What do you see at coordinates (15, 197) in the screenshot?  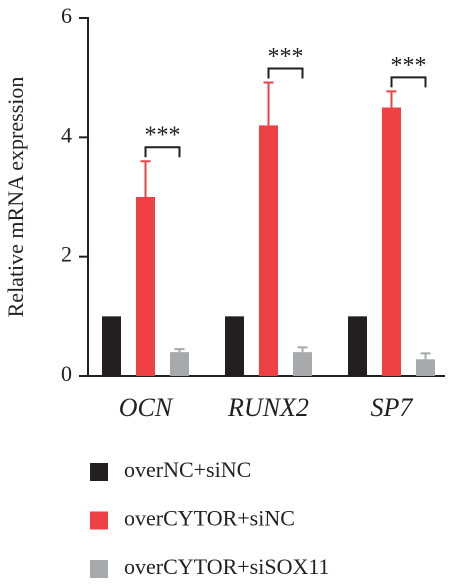 I see `y-axis-label: Relative mRNA expression` at bounding box center [15, 197].